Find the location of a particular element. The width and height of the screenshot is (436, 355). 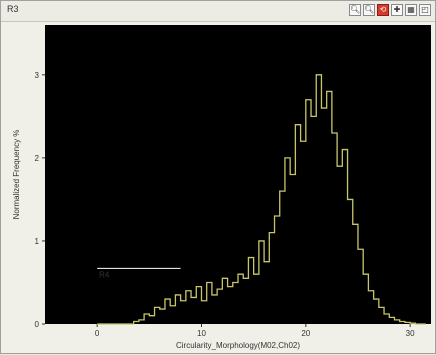

gate-label: R4 is located at coordinates (104, 274).